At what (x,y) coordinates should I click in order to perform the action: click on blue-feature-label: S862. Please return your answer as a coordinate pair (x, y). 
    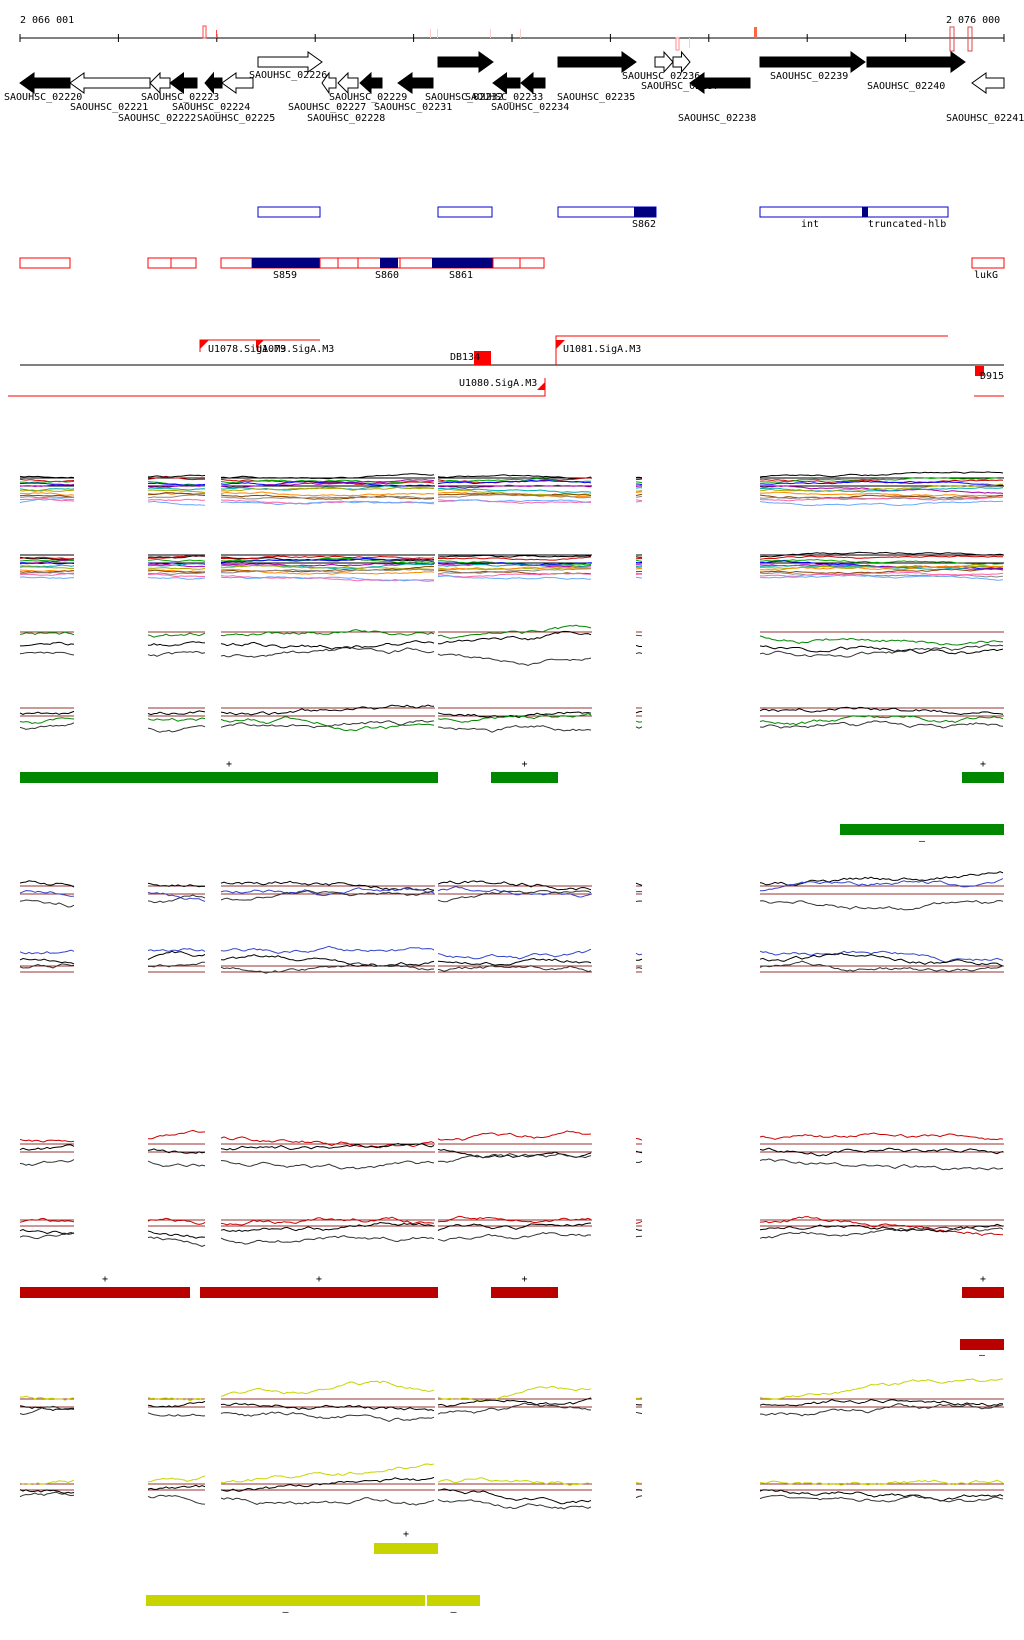
    Looking at the image, I should click on (644, 224).